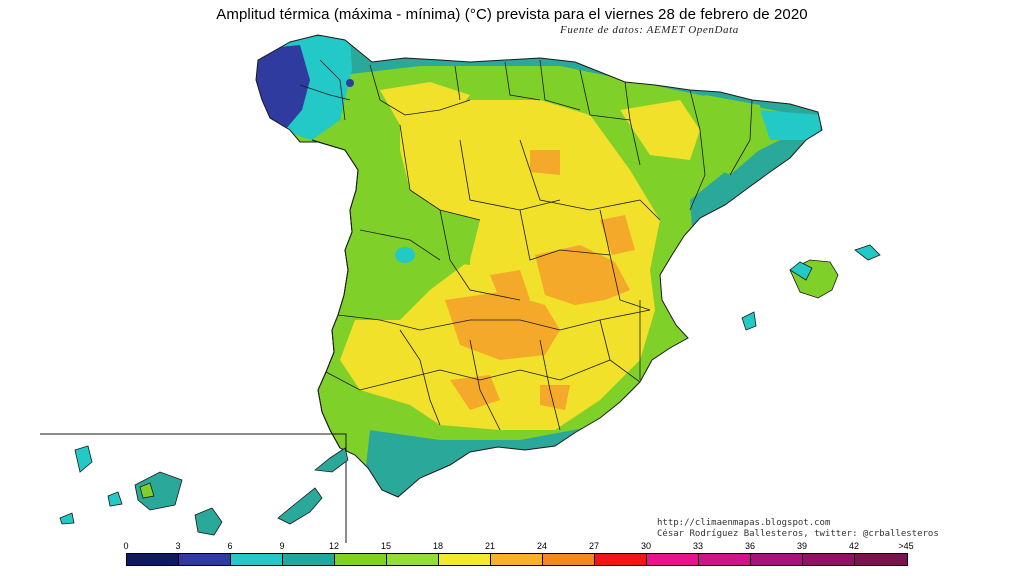  What do you see at coordinates (906, 546) in the screenshot?
I see `legend-tick-label: >45` at bounding box center [906, 546].